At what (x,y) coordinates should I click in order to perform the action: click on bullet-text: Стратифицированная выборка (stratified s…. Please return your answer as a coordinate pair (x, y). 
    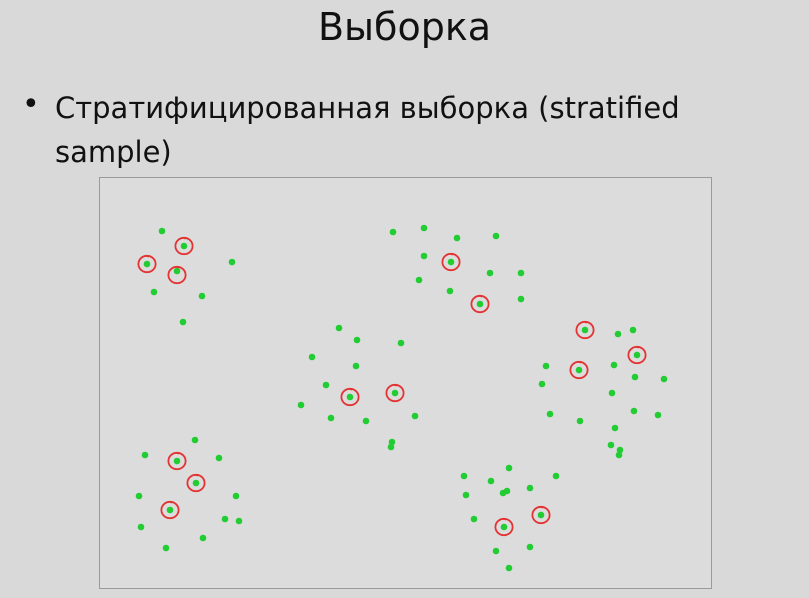
    Looking at the image, I should click on (367, 130).